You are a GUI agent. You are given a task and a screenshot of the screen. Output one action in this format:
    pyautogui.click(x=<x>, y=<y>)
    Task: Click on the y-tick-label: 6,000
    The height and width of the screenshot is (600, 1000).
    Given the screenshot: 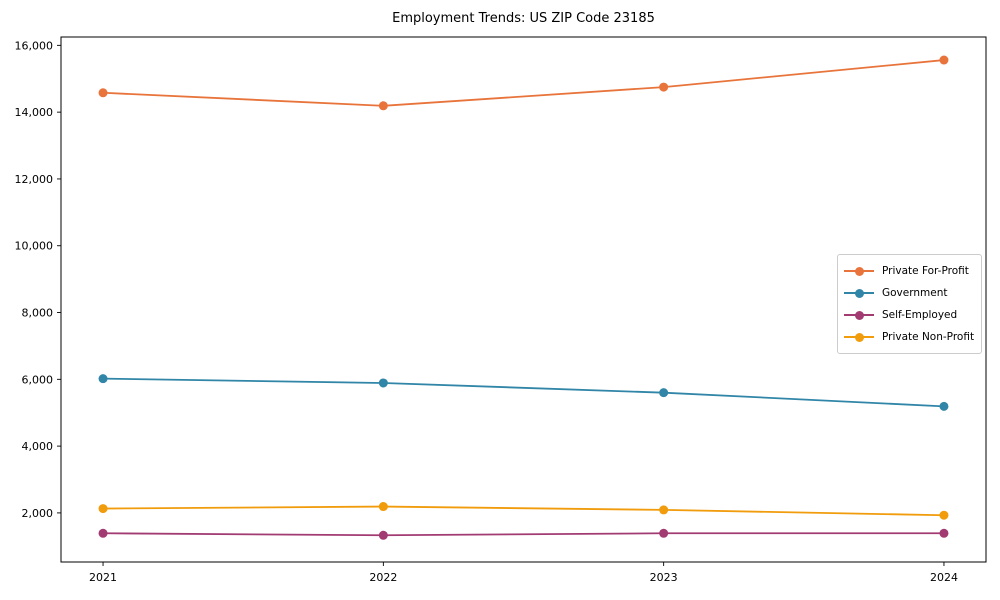 What is the action you would take?
    pyautogui.click(x=38, y=379)
    